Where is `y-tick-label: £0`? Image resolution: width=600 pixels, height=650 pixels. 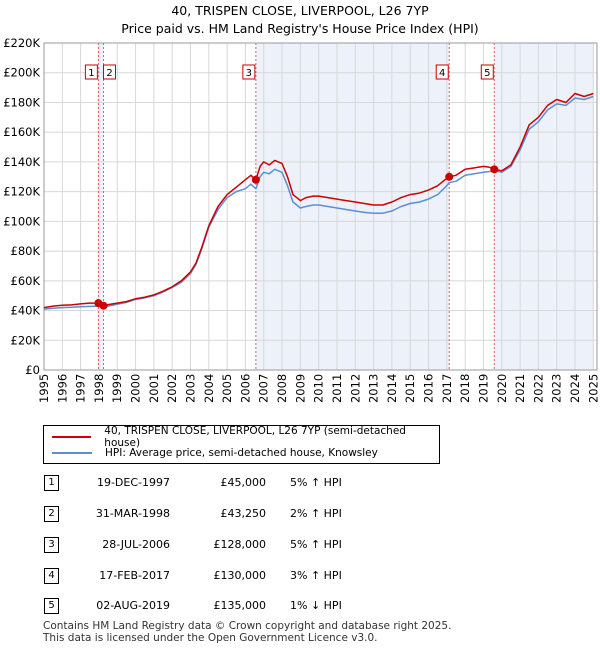 y-tick-label: £0 is located at coordinates (32, 370).